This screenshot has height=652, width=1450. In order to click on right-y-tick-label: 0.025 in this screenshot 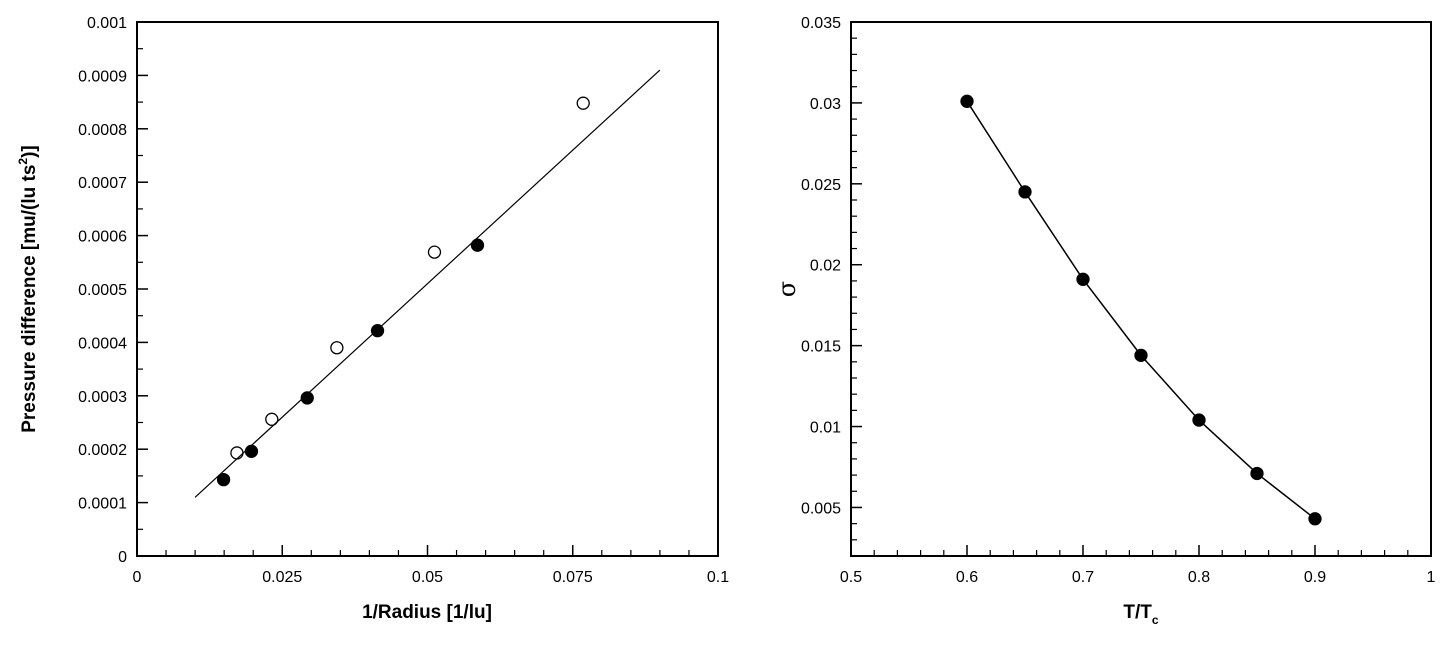, I will do `click(821, 185)`.